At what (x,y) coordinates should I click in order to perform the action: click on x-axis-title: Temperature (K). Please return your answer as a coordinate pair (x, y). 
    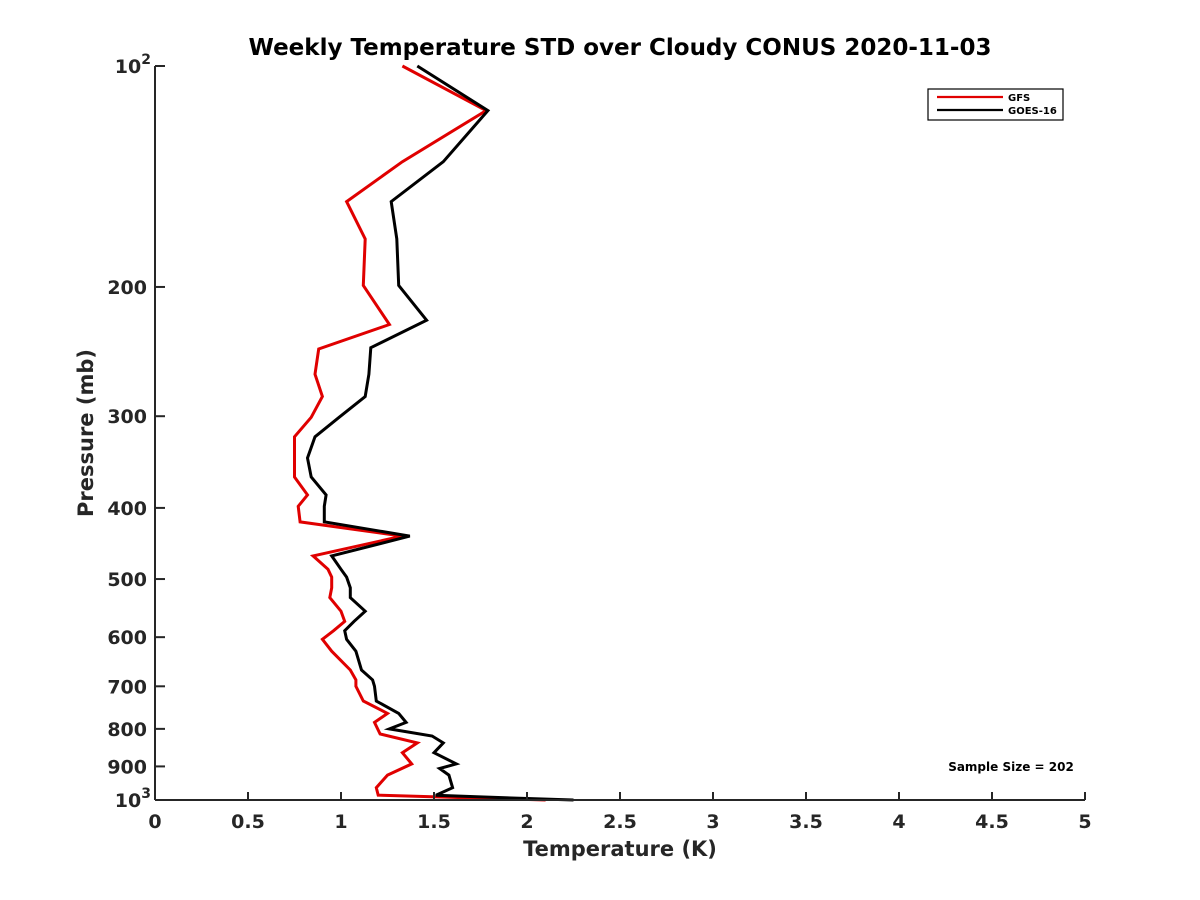
    Looking at the image, I should click on (620, 849).